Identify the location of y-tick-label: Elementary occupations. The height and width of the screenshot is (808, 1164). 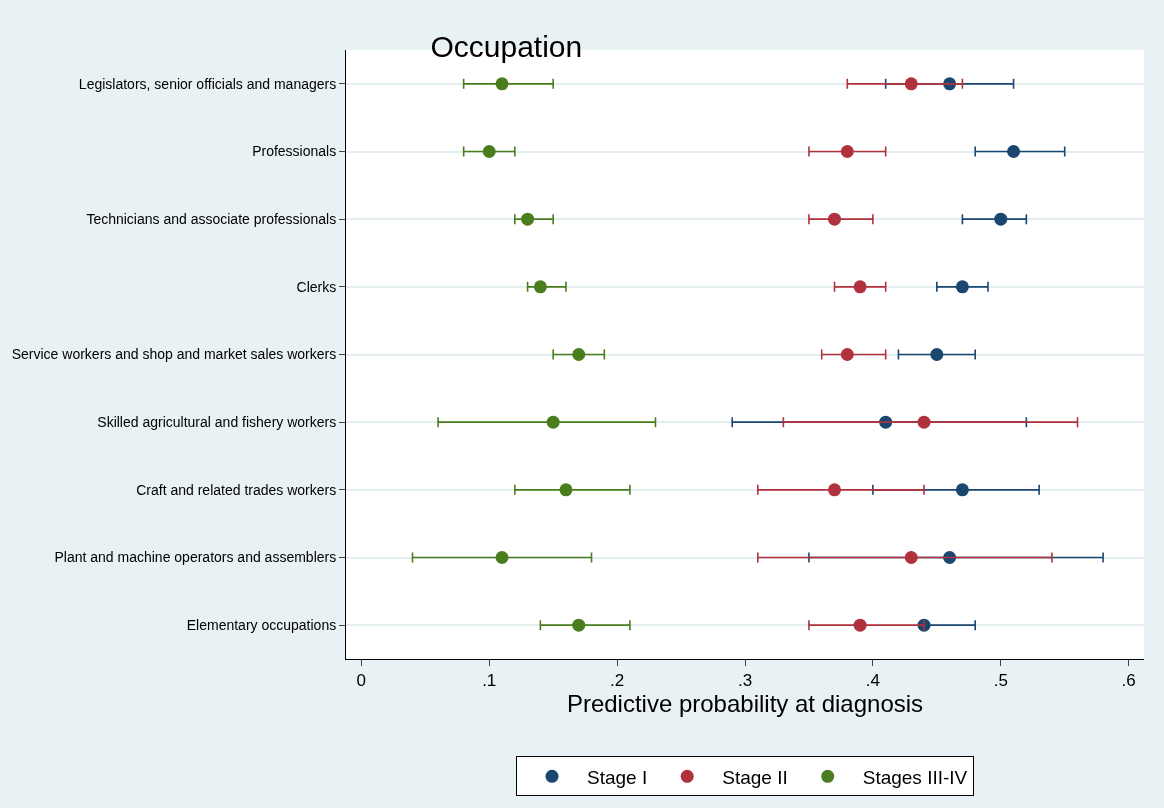
(261, 625).